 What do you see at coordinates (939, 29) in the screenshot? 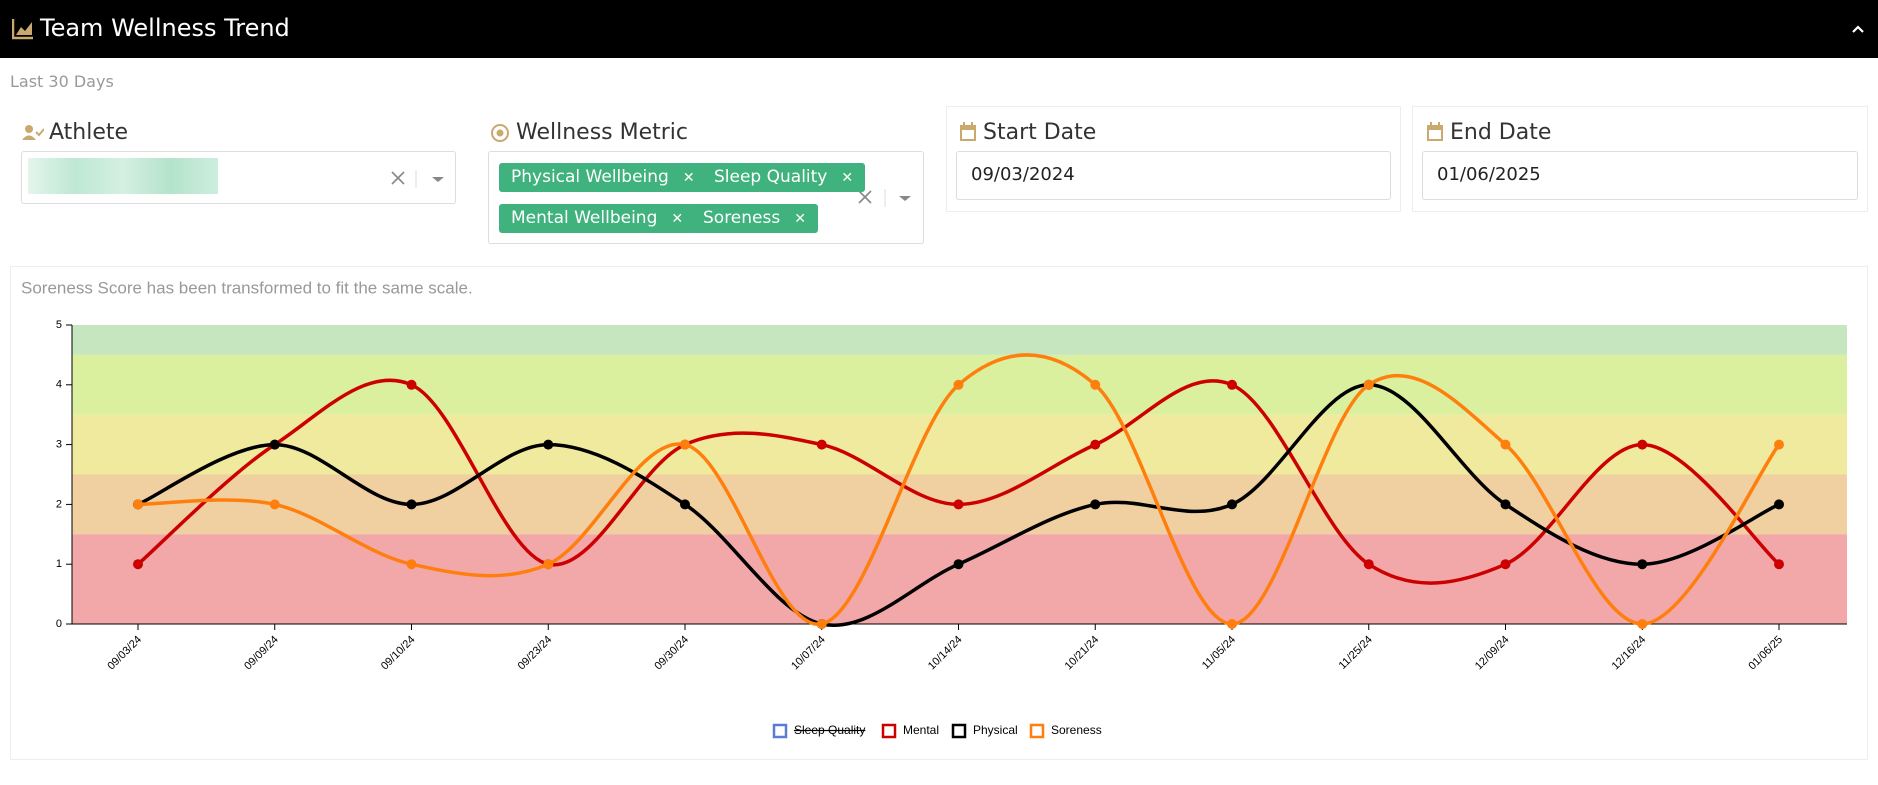
I see `header-bar: Team Wellness Trend` at bounding box center [939, 29].